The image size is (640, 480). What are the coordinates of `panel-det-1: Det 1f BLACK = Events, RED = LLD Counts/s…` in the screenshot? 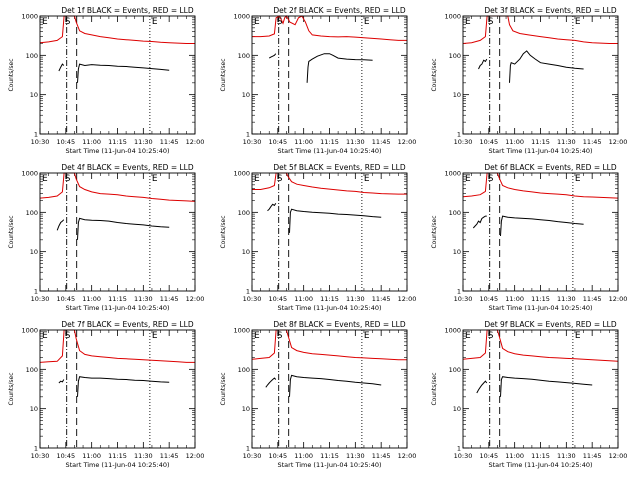 It's located at (106, 80).